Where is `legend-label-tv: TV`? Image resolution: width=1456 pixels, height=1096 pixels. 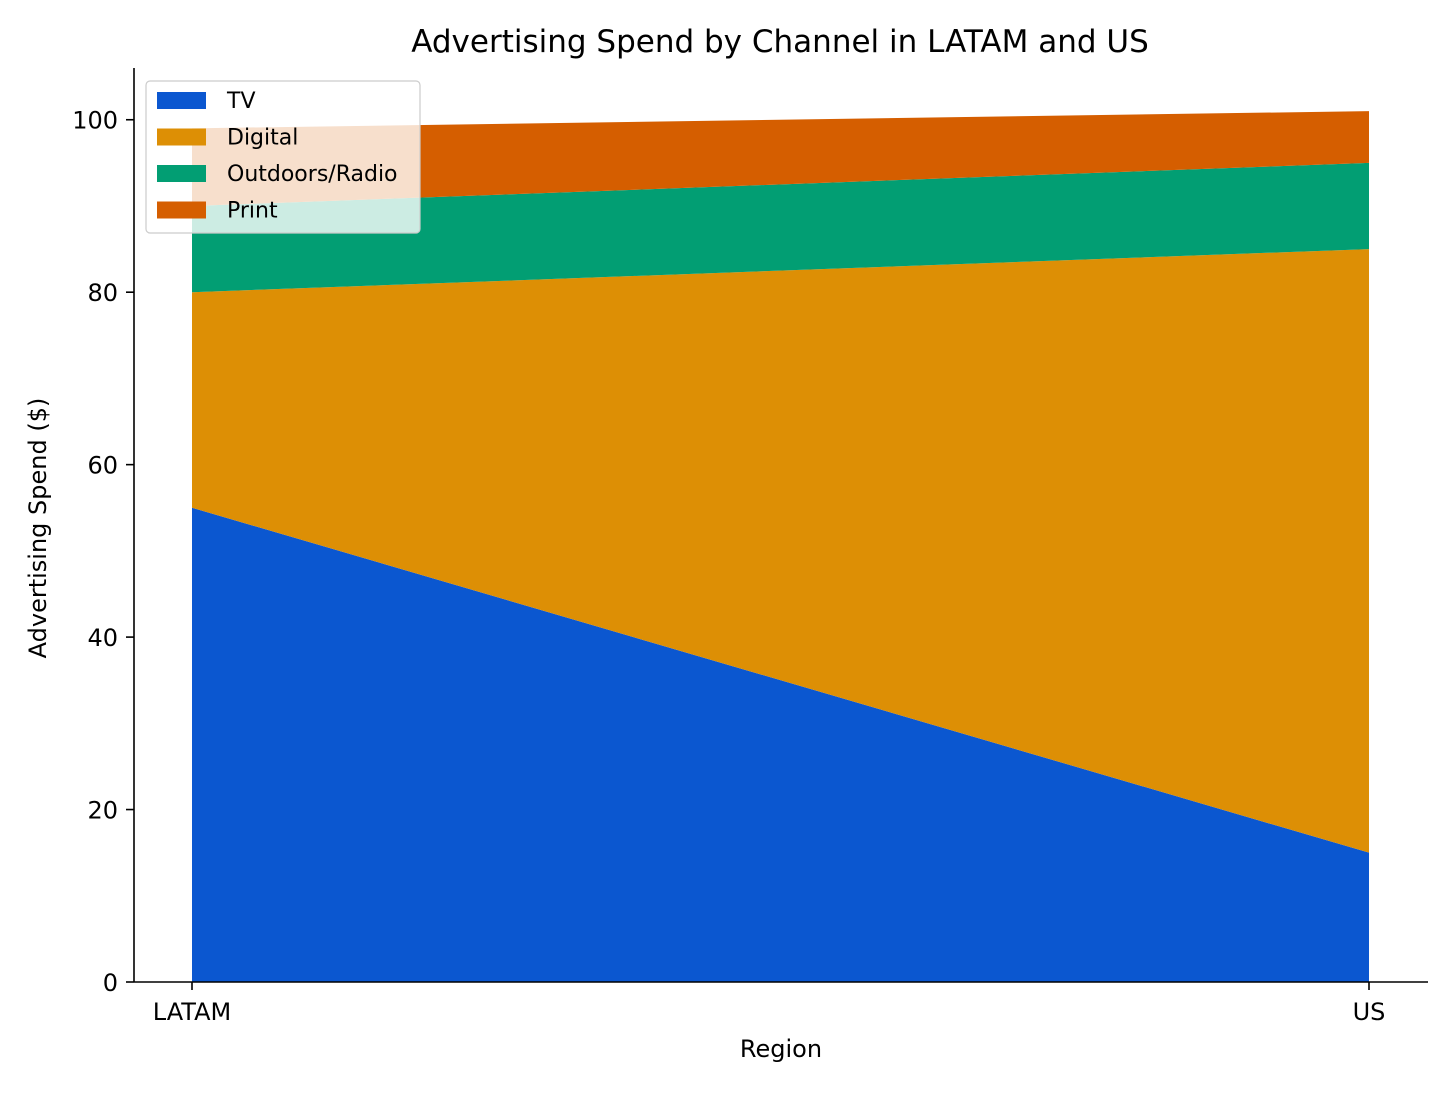
legend-label-tv: TV is located at coordinates (241, 101).